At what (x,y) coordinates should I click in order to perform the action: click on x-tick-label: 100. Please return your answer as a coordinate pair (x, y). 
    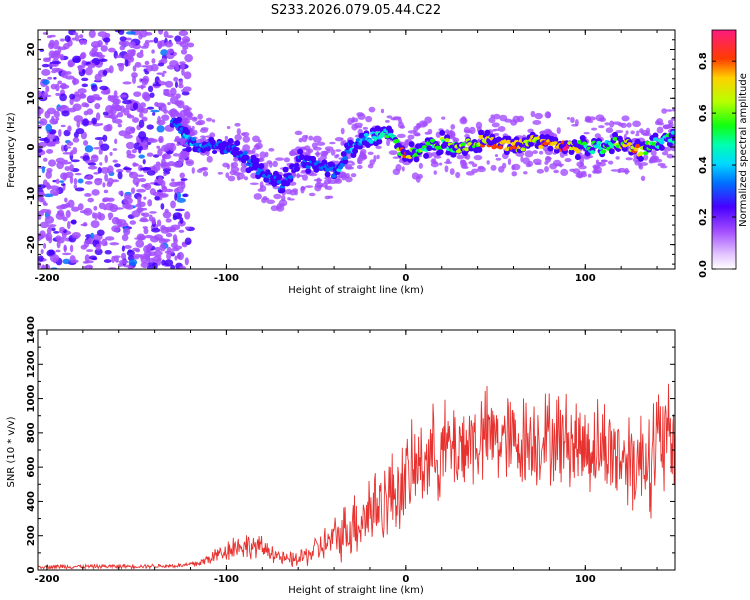
    Looking at the image, I should click on (585, 278).